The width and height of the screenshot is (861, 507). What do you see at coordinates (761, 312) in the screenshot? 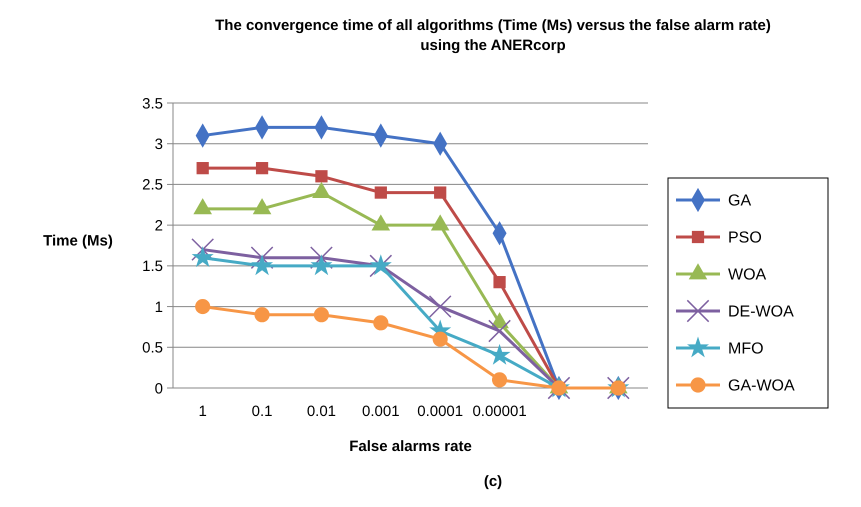
I see `legend-label: DE-WOA` at bounding box center [761, 312].